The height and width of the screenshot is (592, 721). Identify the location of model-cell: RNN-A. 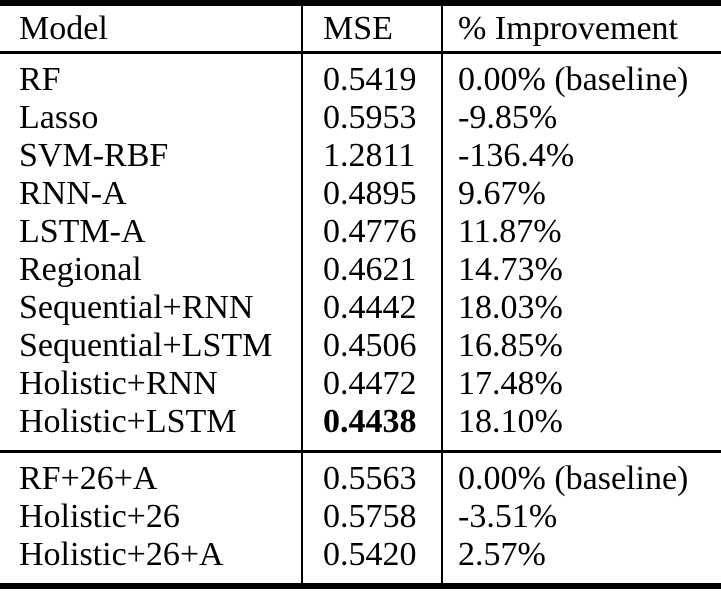
(73, 193).